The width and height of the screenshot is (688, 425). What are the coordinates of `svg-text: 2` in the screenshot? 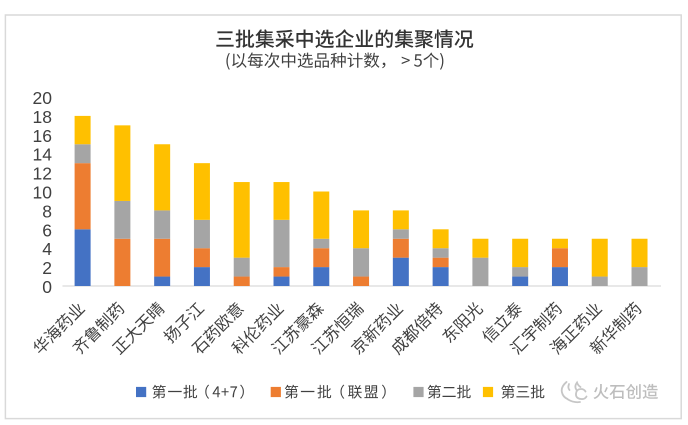 It's located at (47, 268).